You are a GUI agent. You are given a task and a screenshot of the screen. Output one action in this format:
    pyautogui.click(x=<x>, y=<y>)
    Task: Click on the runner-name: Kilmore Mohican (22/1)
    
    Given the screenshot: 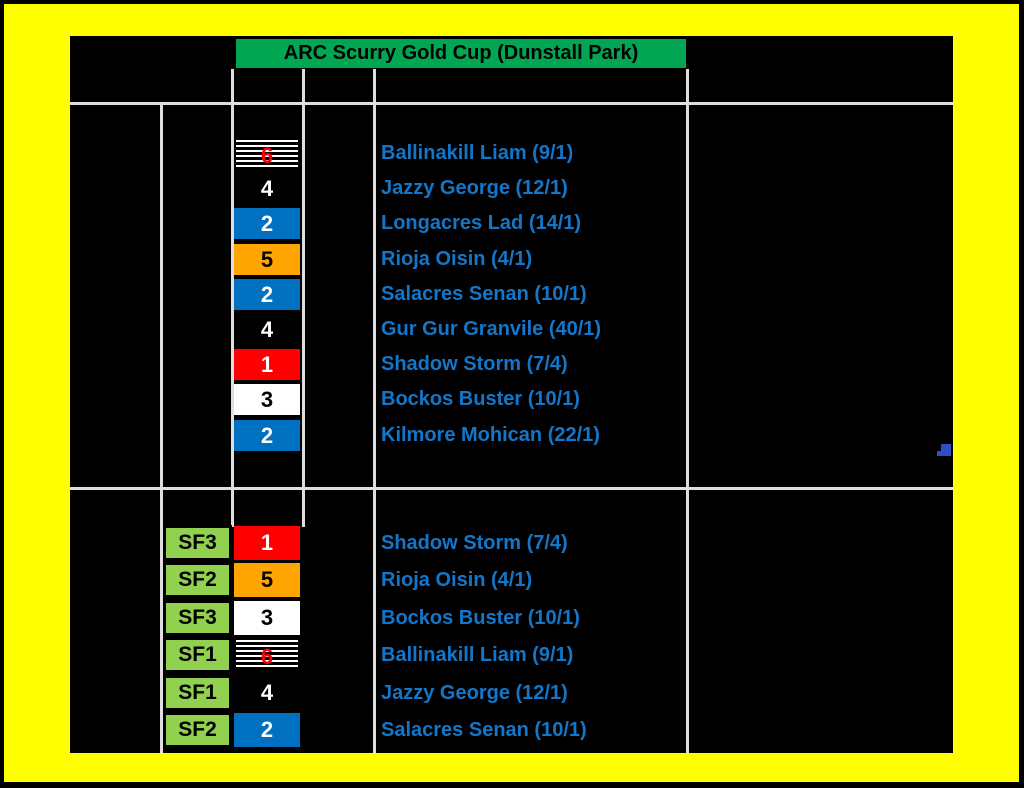 What is the action you would take?
    pyautogui.click(x=490, y=435)
    